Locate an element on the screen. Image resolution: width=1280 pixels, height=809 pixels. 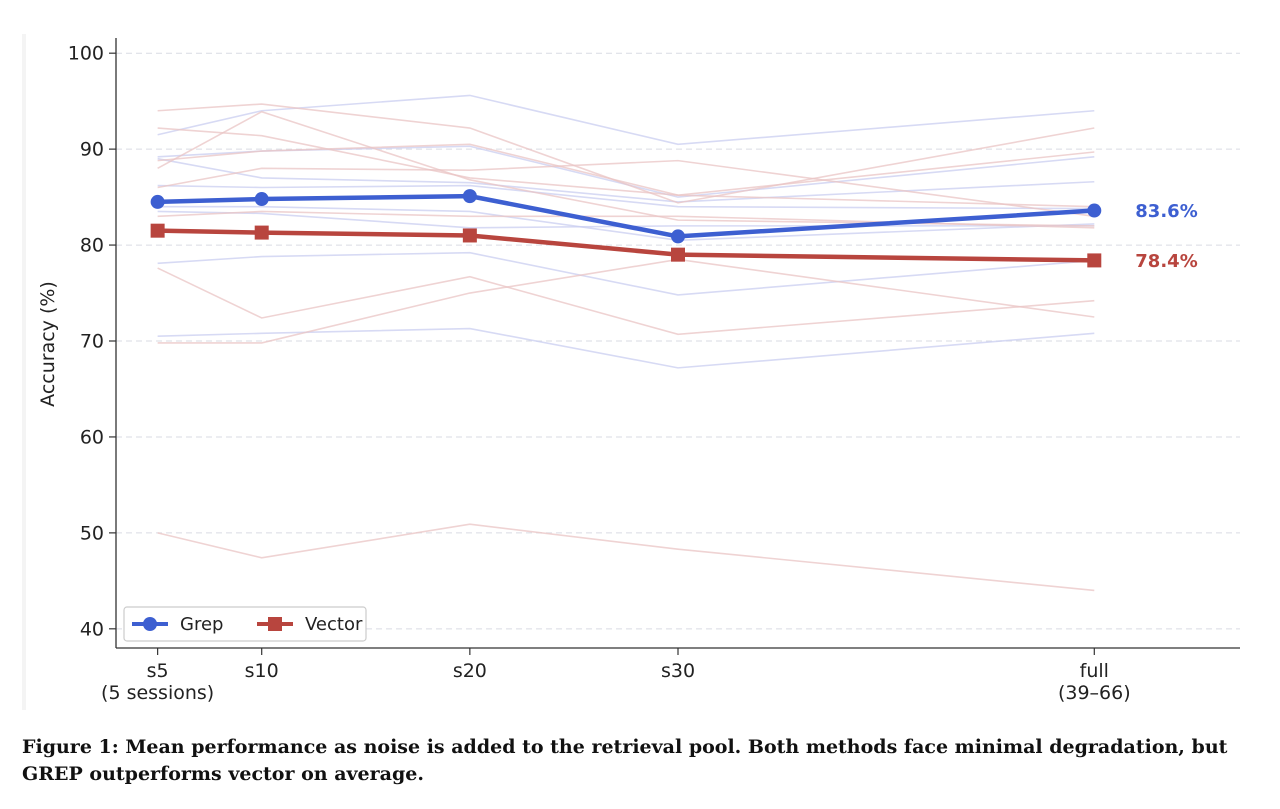
figure-left-edge is located at coordinates (24, 372).